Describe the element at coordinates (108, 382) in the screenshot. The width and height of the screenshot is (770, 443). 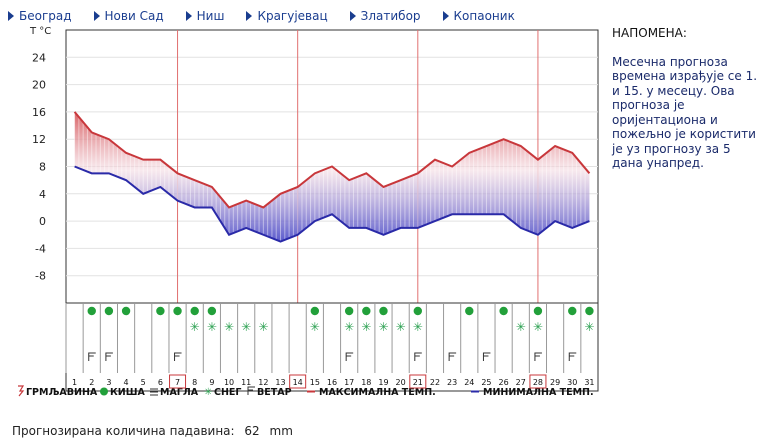
I see `day-label: 3` at that location.